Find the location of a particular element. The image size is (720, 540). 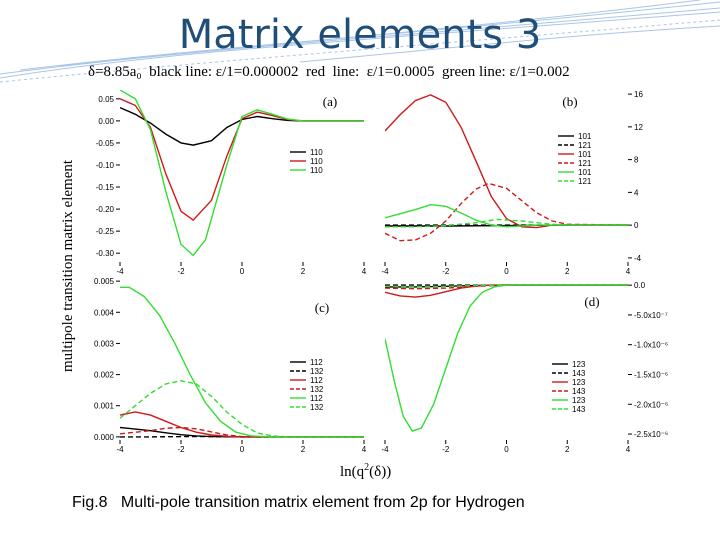

y-tick-label: -0.20 is located at coordinates (105, 209).